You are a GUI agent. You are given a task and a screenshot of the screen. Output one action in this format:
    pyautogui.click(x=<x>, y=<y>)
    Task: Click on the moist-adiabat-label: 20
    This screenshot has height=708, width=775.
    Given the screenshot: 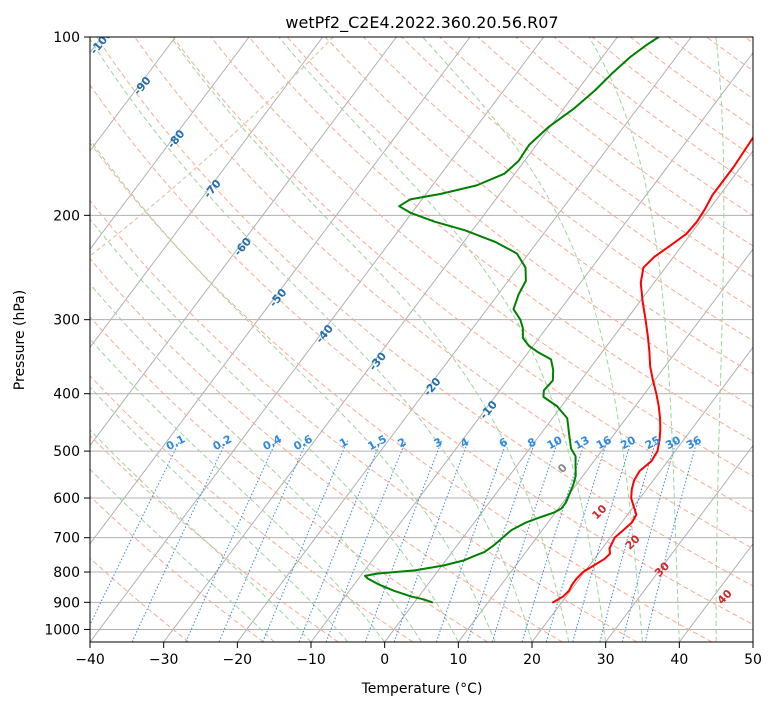 What is the action you would take?
    pyautogui.click(x=633, y=542)
    